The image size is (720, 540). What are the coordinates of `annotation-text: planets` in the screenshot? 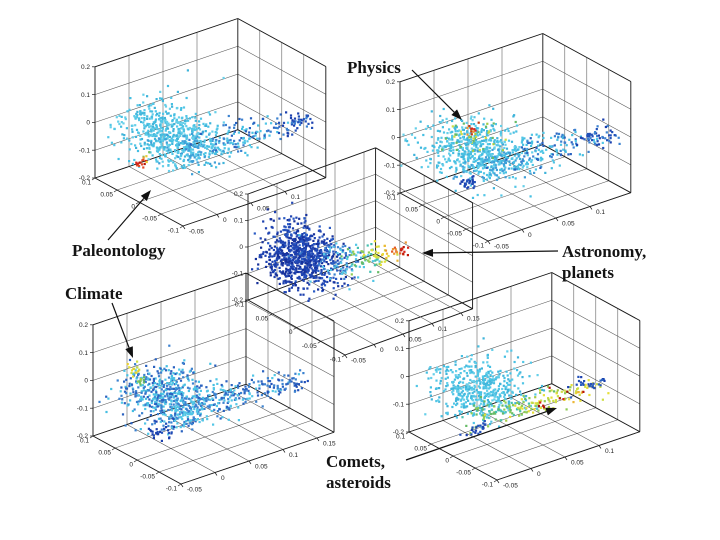 It's located at (588, 273).